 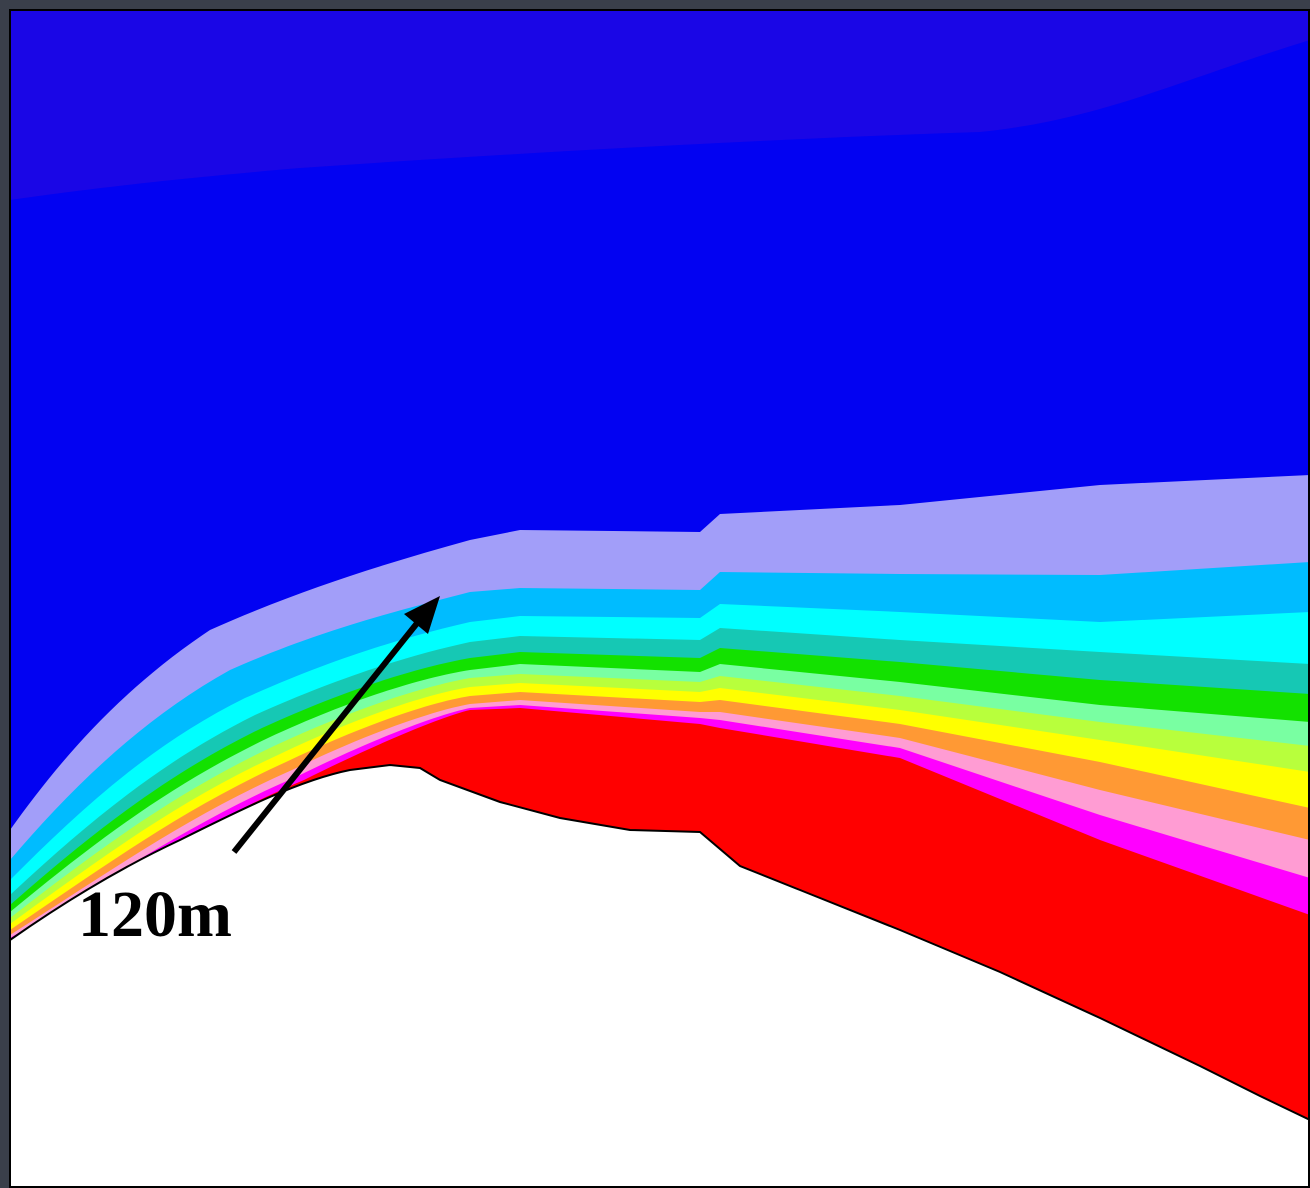 I want to click on annotation-arrow, so click(x=335, y=725).